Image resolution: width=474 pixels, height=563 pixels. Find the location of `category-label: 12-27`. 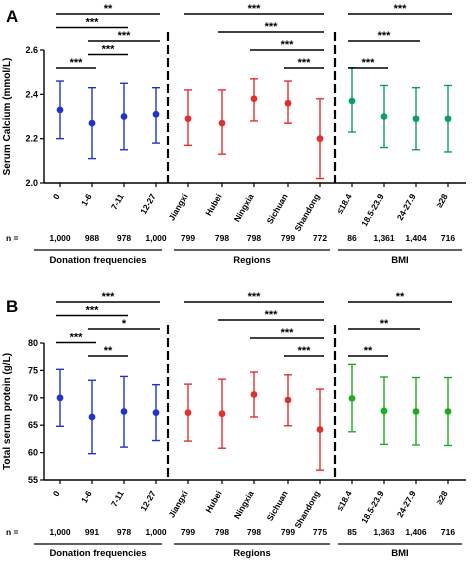

category-label: 12-27 is located at coordinates (148, 204).